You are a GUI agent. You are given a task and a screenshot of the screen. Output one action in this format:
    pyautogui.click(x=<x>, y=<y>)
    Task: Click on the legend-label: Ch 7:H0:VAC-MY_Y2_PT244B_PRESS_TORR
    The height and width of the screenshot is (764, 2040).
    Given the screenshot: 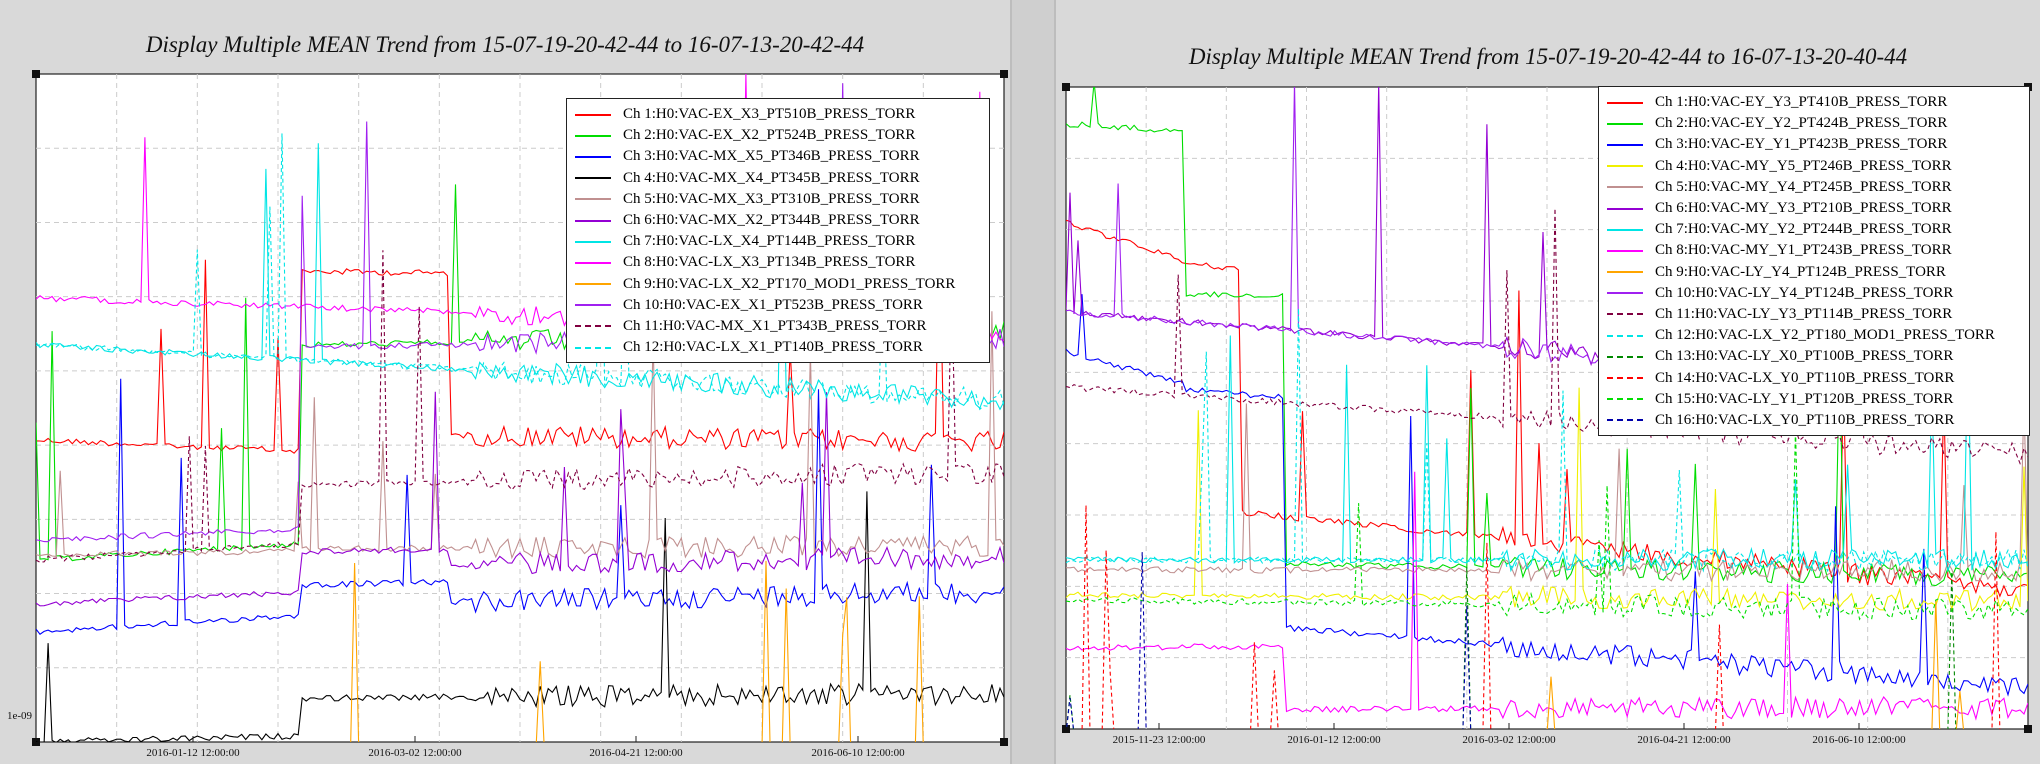 What is the action you would take?
    pyautogui.click(x=1803, y=229)
    